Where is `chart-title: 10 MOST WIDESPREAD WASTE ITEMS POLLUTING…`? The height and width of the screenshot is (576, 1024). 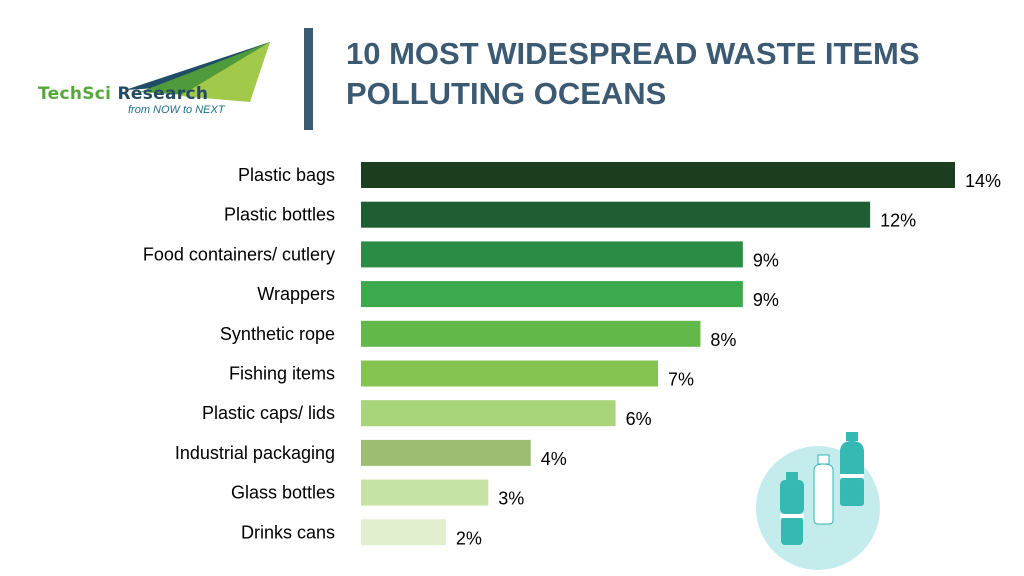
chart-title: 10 MOST WIDESPREAD WASTE ITEMS POLLUTING… is located at coordinates (633, 73).